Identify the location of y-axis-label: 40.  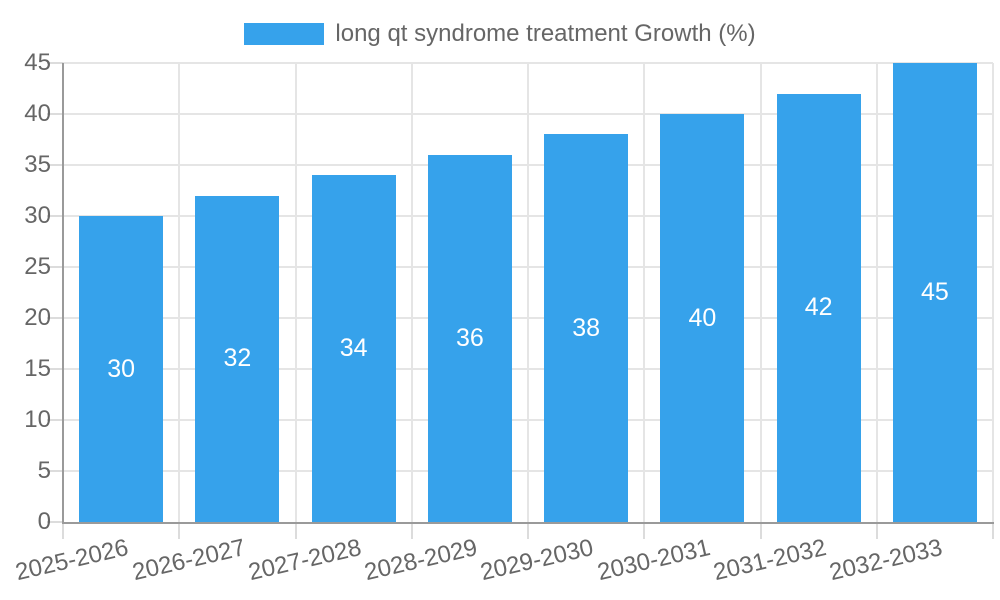
(37, 113).